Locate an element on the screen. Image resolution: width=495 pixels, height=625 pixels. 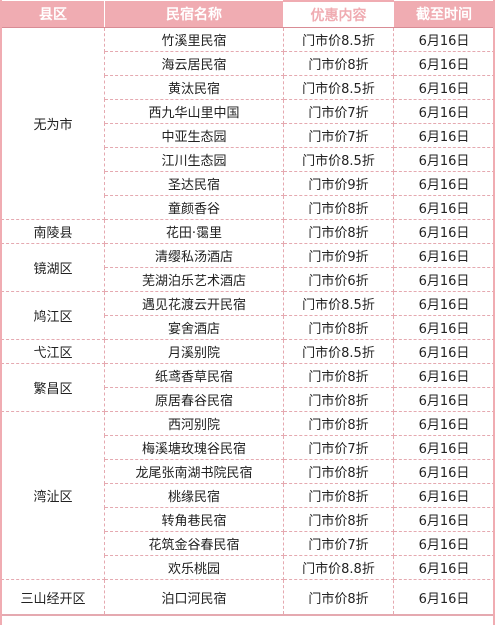
table-header: 县区 民宿名称 优惠内容 截至时间 is located at coordinates (248, 14).